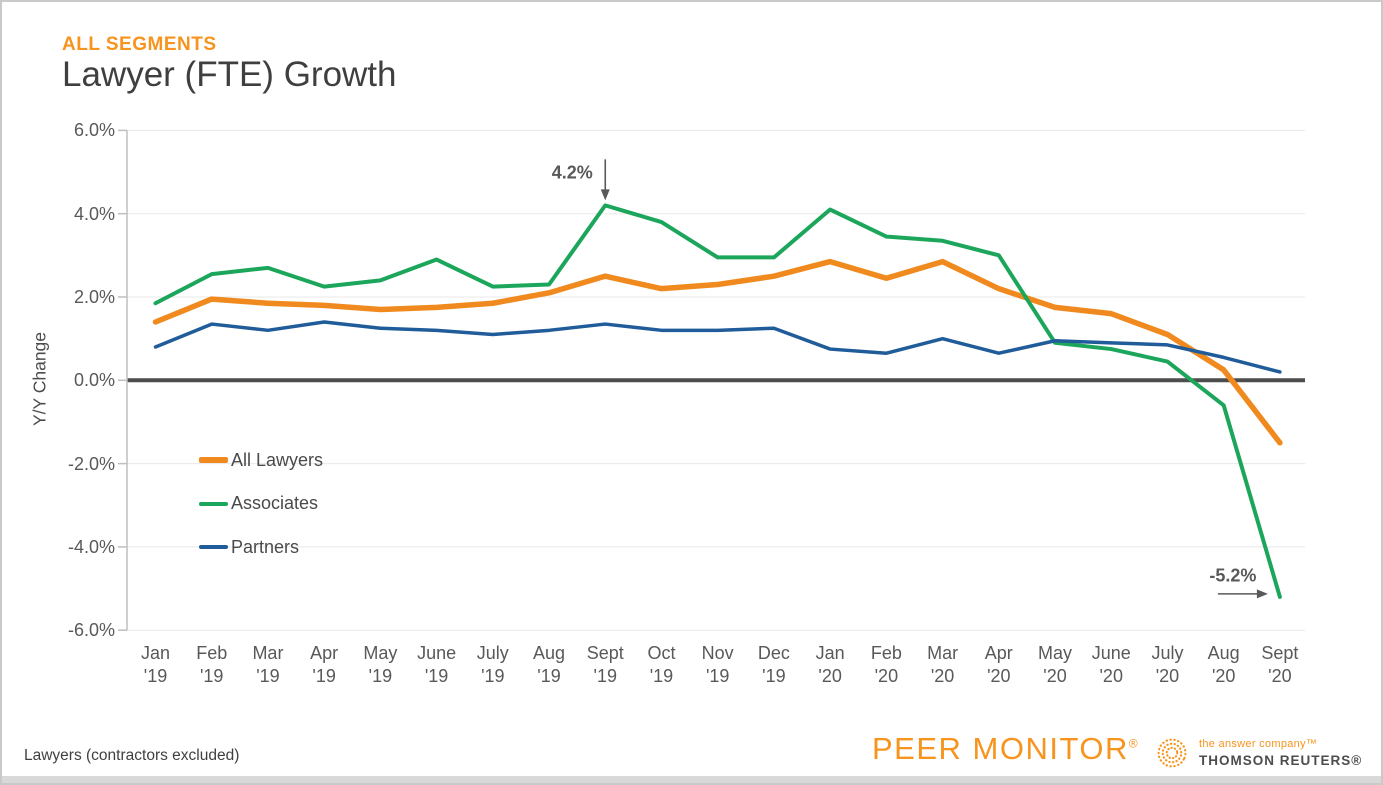  I want to click on peer-monitor-logo: PEER MONITOR®, so click(1005, 749).